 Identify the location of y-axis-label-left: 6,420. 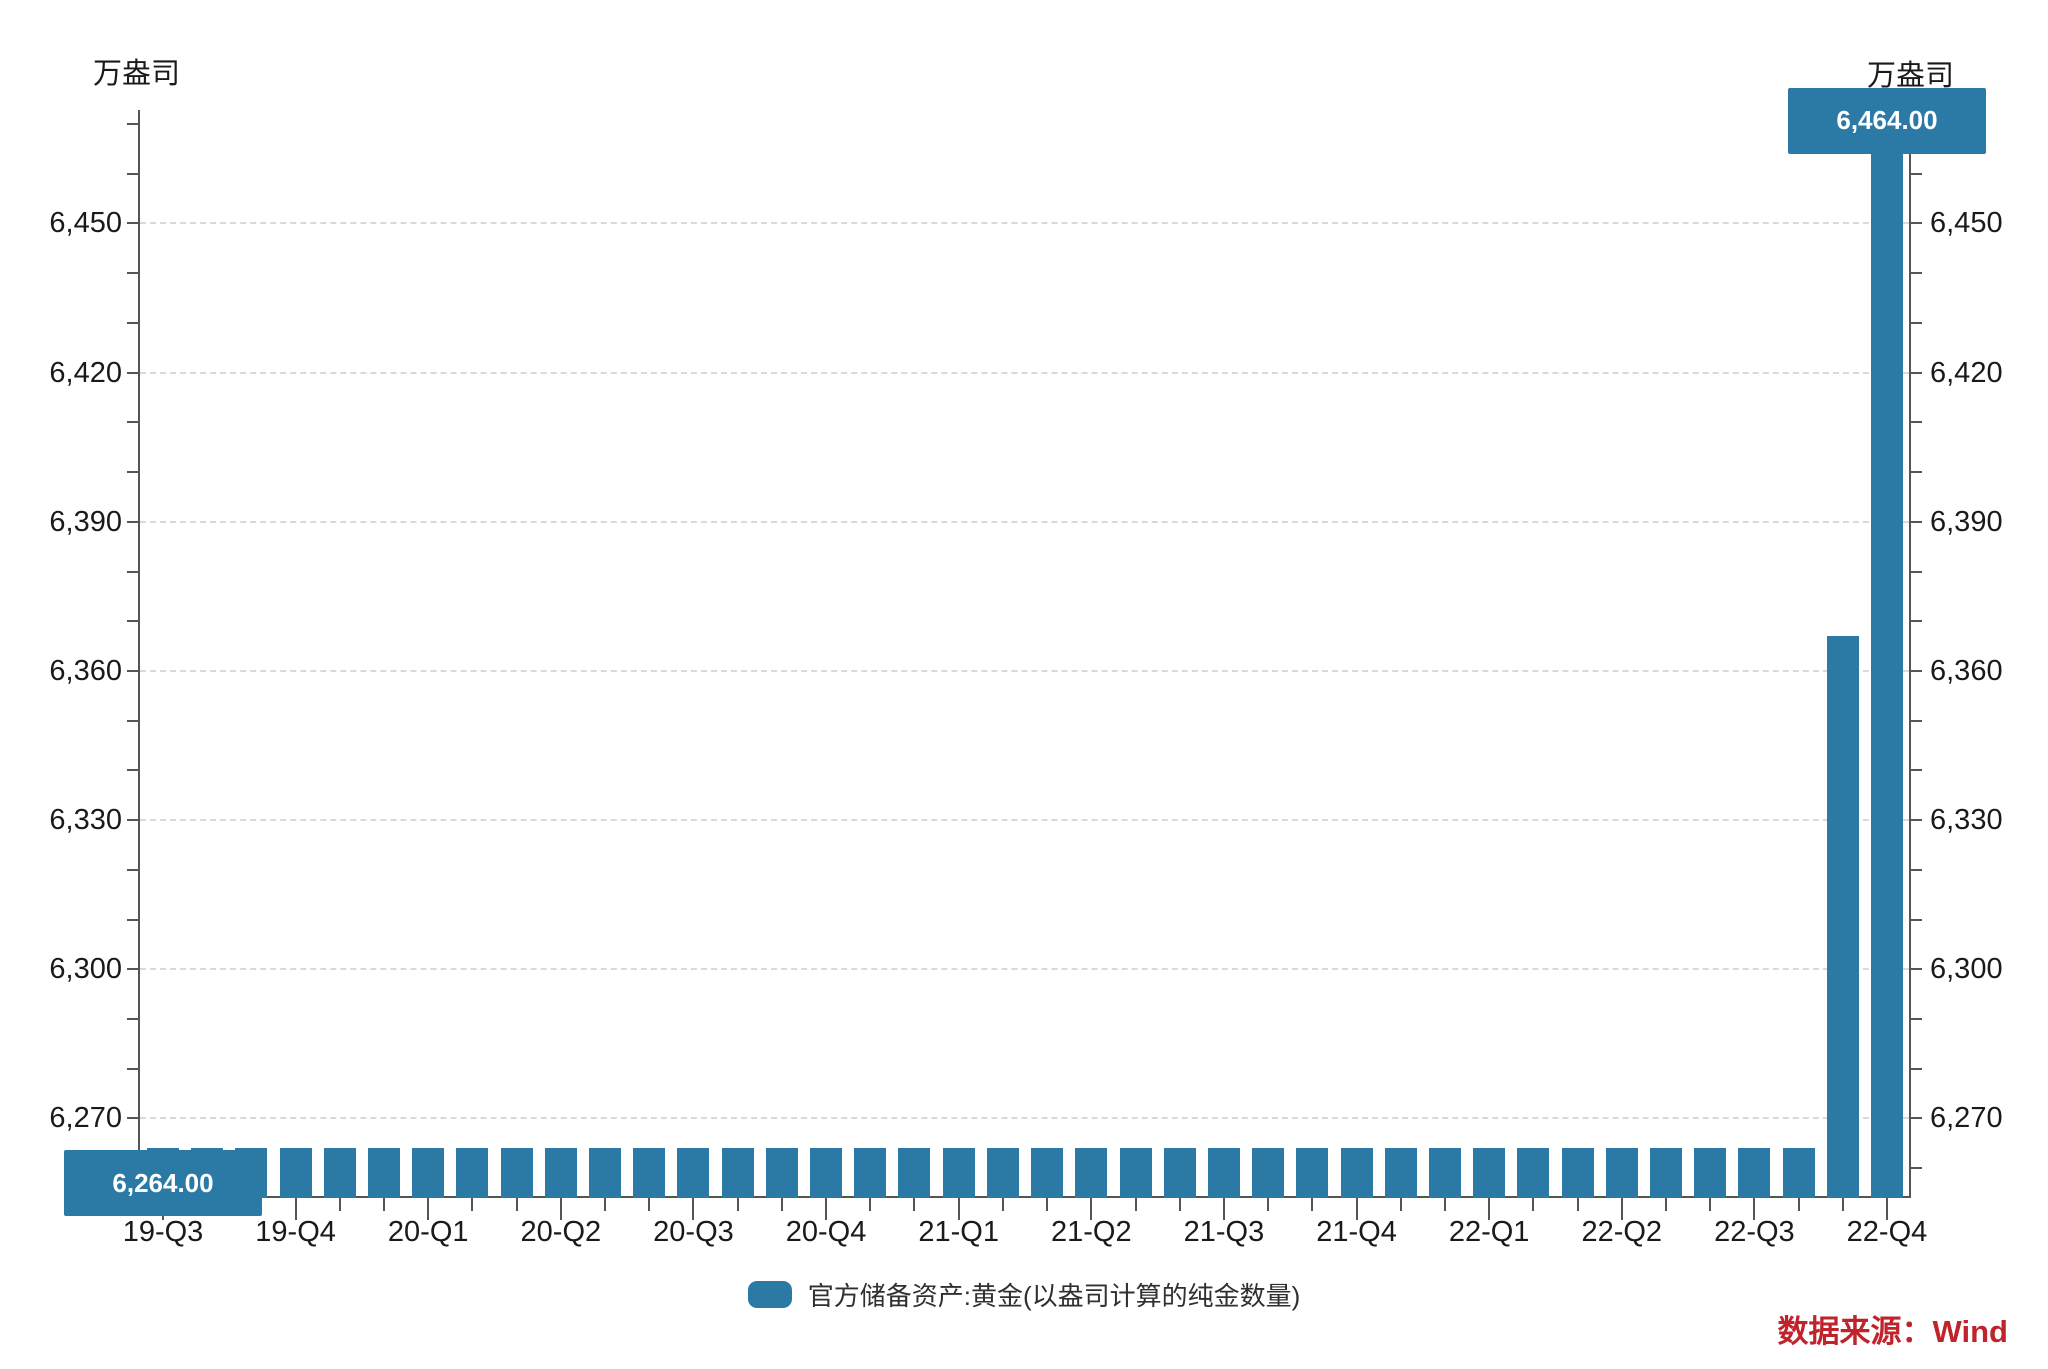
(85, 372).